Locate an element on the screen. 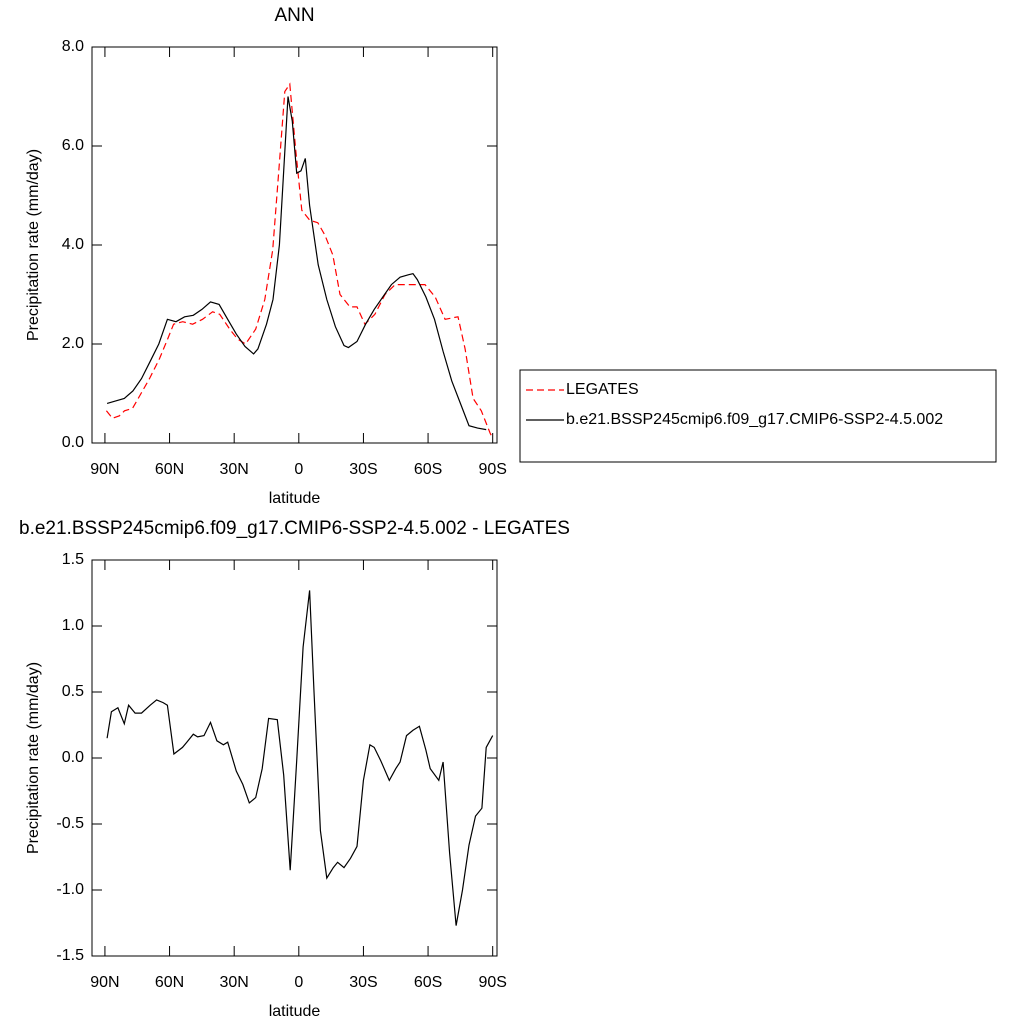 The width and height of the screenshot is (1024, 1024). chart-title: ANN is located at coordinates (294, 15).